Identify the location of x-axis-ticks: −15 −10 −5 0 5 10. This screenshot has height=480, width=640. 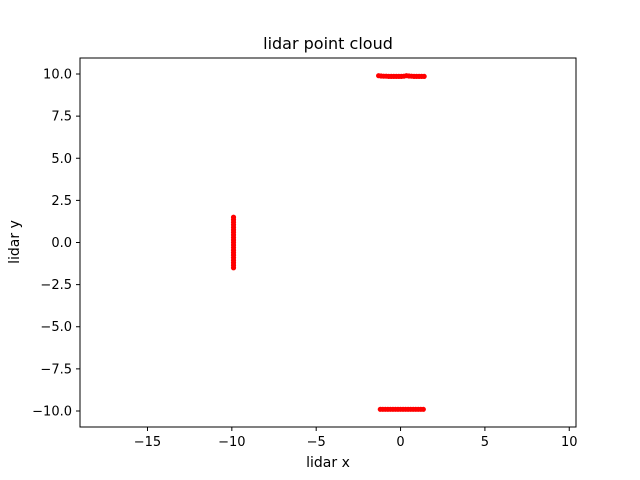
(356, 438).